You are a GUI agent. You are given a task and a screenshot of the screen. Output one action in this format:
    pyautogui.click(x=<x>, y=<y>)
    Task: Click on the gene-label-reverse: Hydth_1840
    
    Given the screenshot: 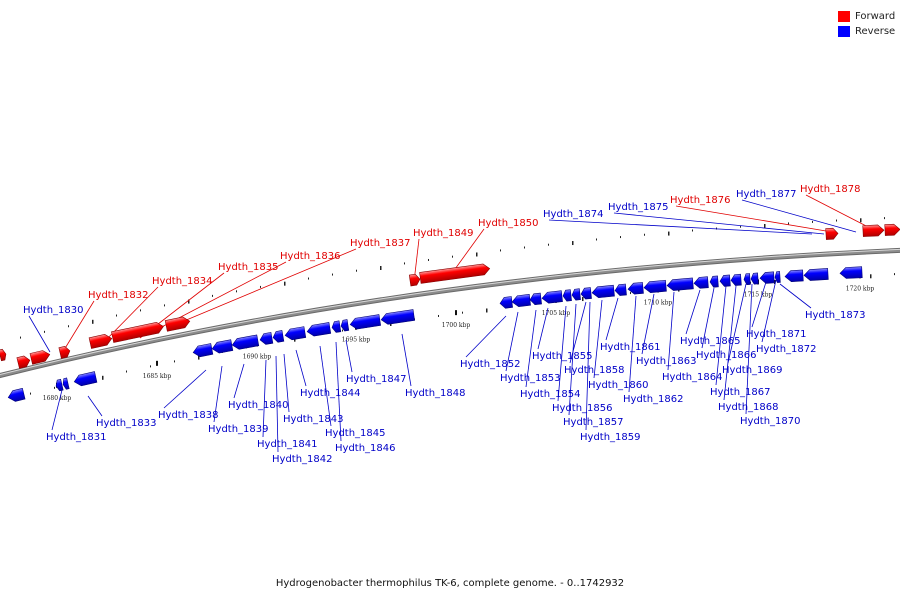 What is the action you would take?
    pyautogui.click(x=258, y=405)
    